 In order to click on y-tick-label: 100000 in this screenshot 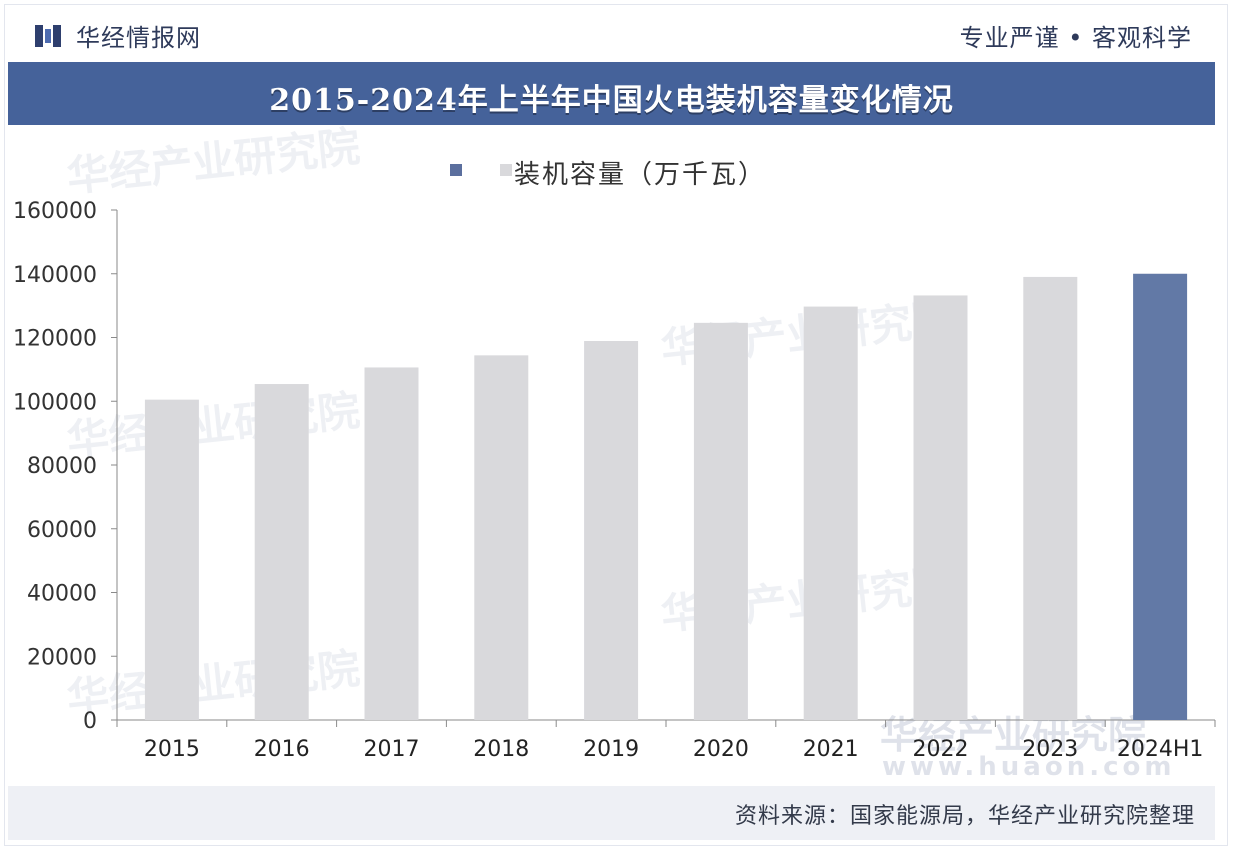, I will do `click(55, 402)`.